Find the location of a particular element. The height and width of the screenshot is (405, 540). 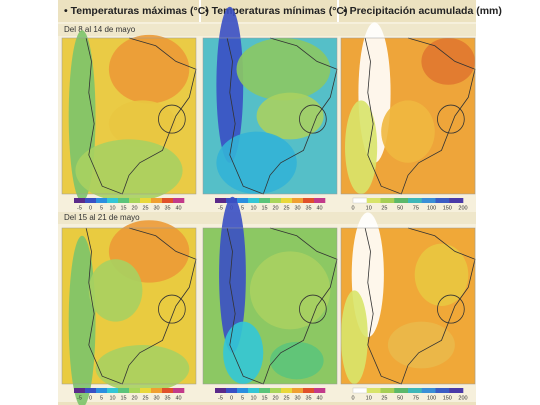

period-label: Del 15 al 21 de mayo is located at coordinates (102, 217).